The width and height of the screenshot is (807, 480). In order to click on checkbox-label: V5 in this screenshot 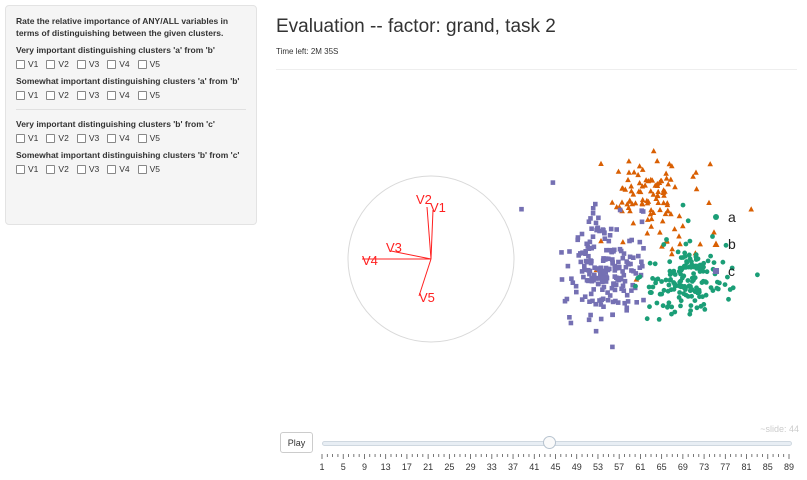, I will do `click(155, 138)`.